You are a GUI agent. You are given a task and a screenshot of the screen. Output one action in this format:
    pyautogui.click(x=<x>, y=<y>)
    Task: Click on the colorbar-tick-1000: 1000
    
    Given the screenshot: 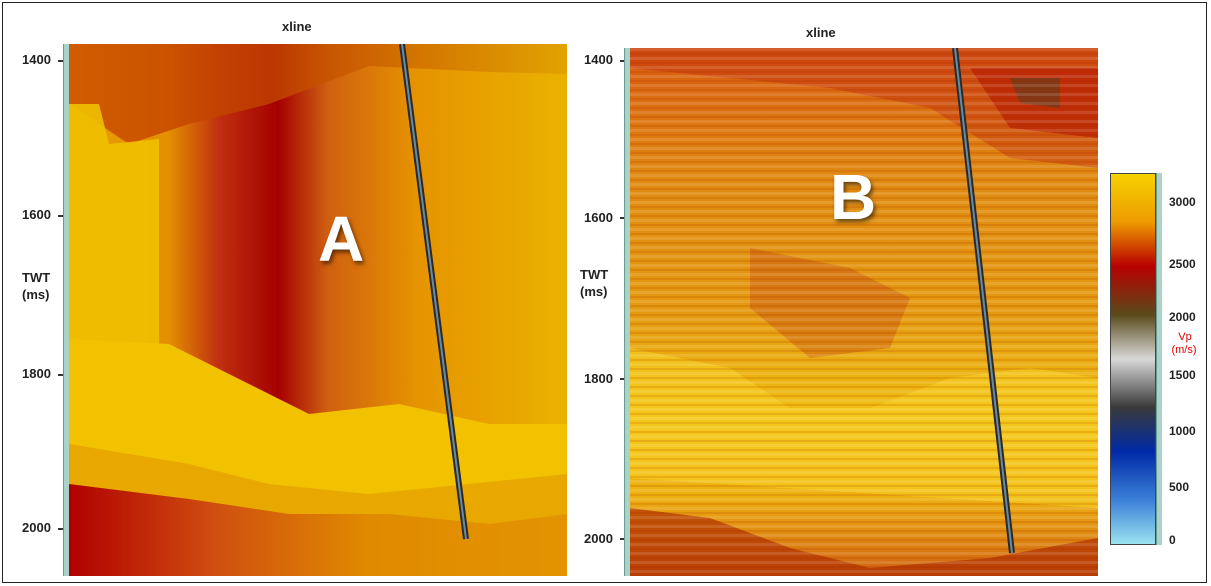 What is the action you would take?
    pyautogui.click(x=1182, y=431)
    